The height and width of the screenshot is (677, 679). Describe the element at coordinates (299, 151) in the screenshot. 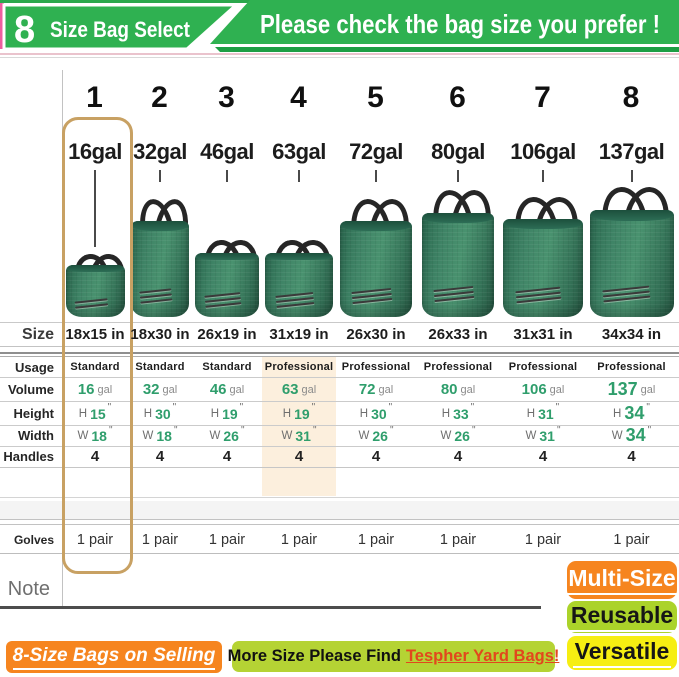

I see `volume-label: 63gal` at that location.